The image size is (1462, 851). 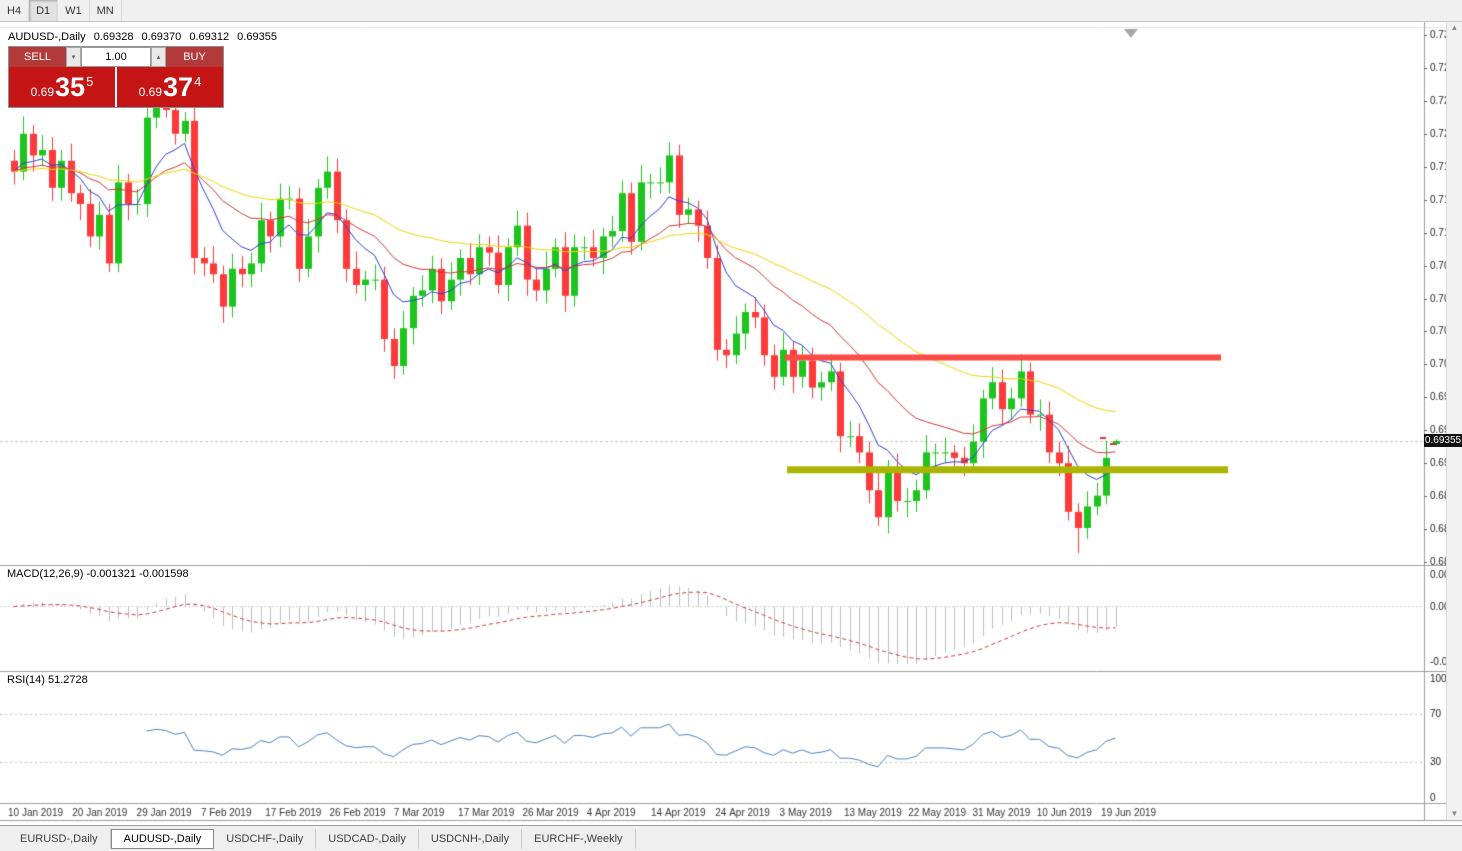 What do you see at coordinates (90, 81) in the screenshot?
I see `sell-price-pip: 5` at bounding box center [90, 81].